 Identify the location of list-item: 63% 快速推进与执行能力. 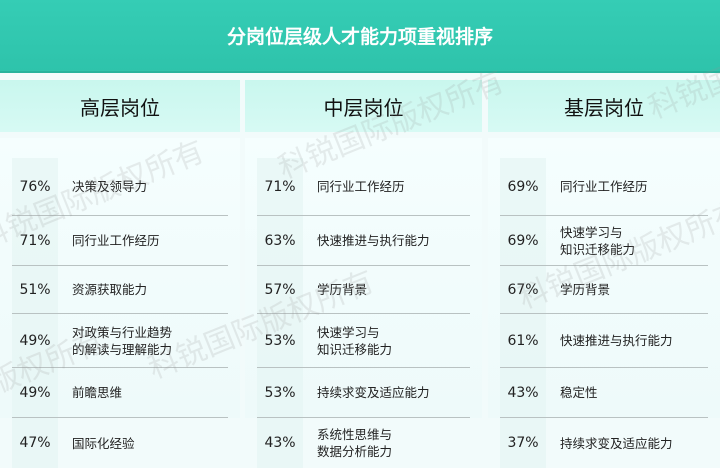
(363, 241).